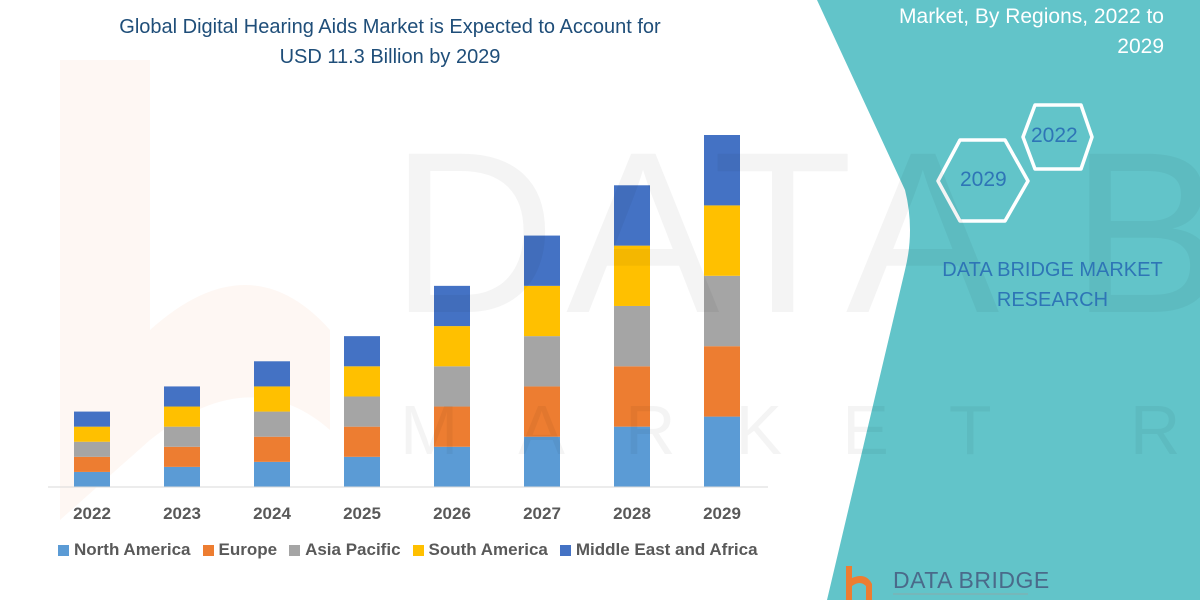 The image size is (1200, 600). Describe the element at coordinates (362, 351) in the screenshot. I see `bar-middle-east-and-africa-2025` at that location.